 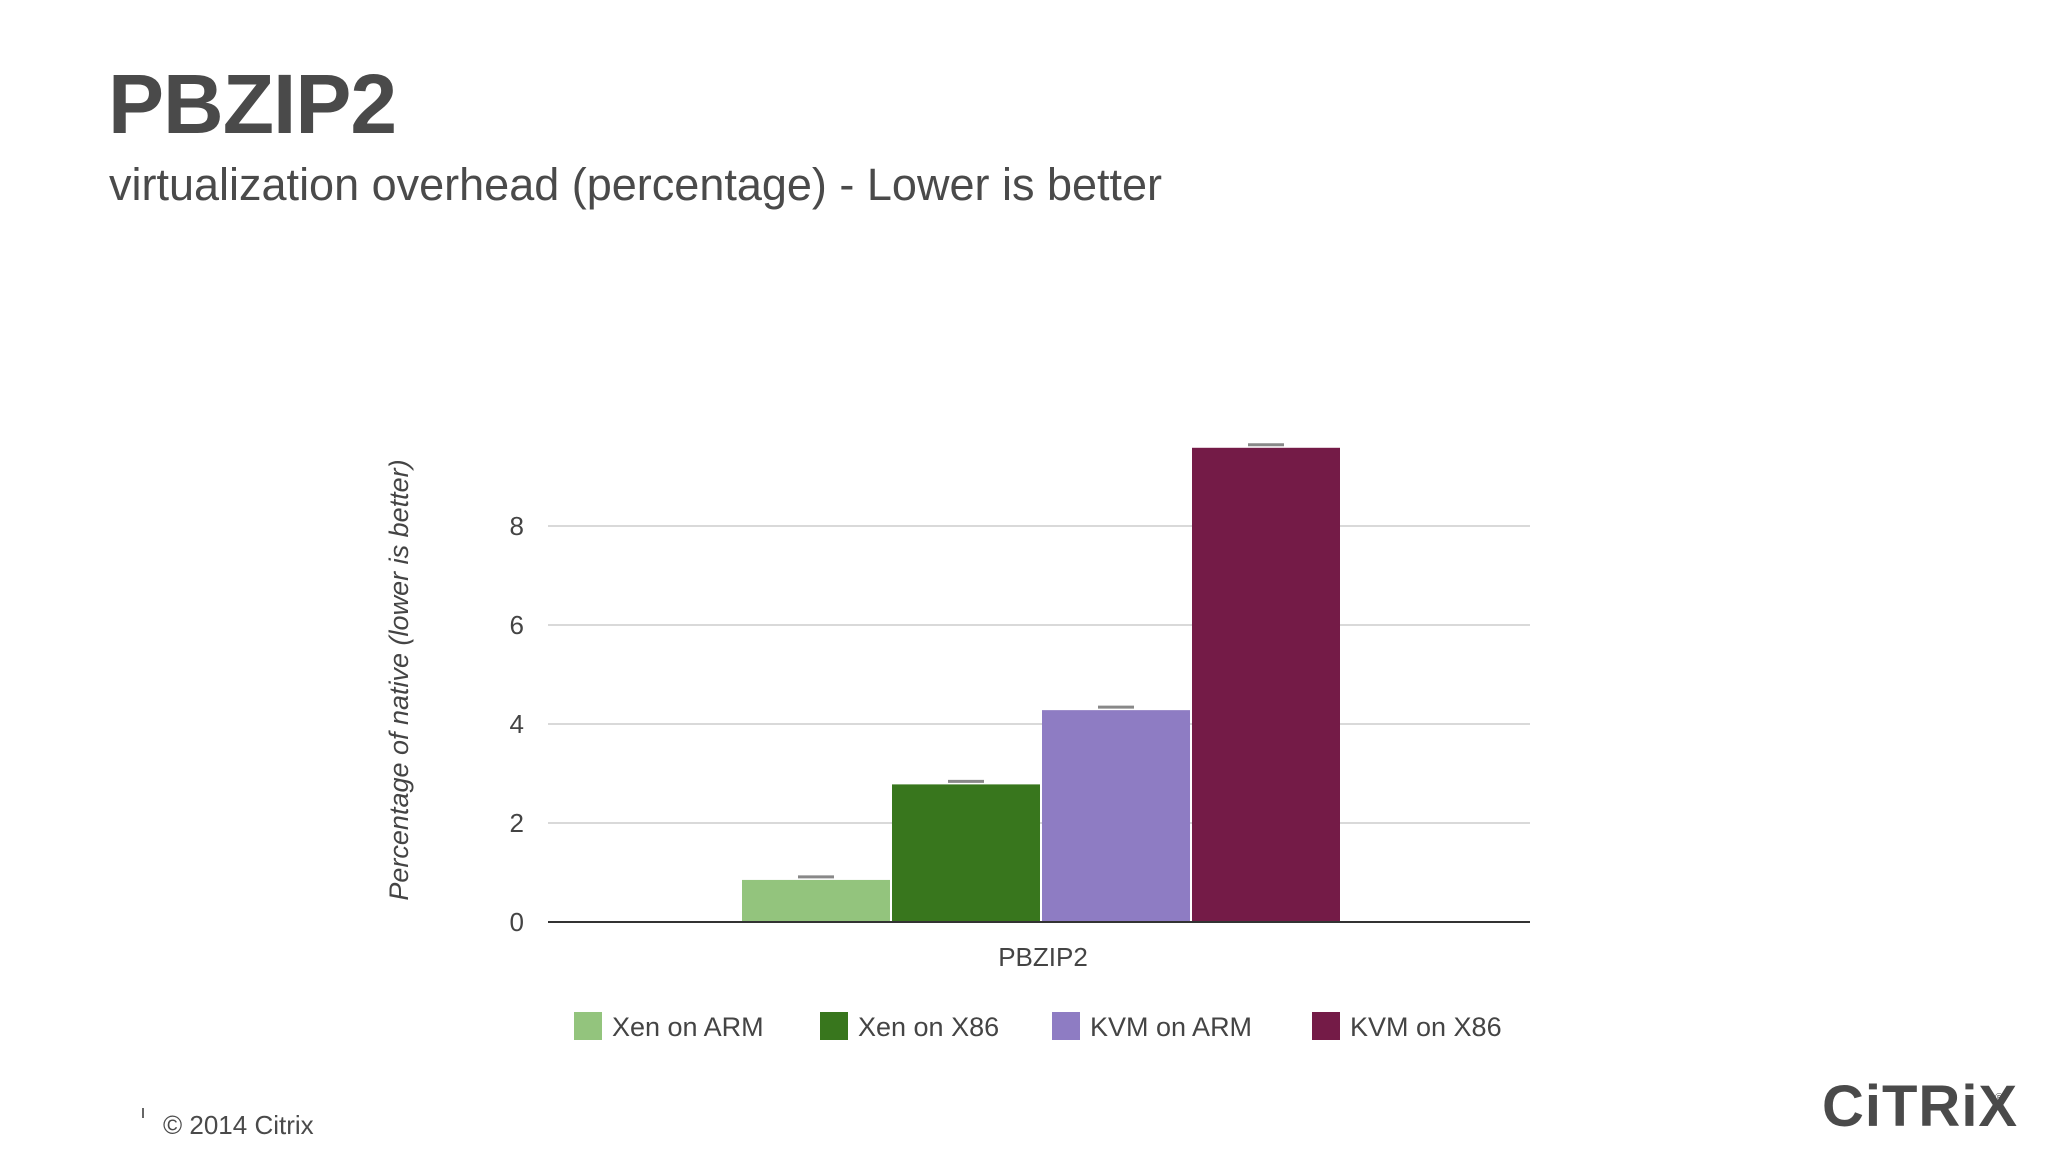 I want to click on y-tick-label: 4, so click(x=517, y=724).